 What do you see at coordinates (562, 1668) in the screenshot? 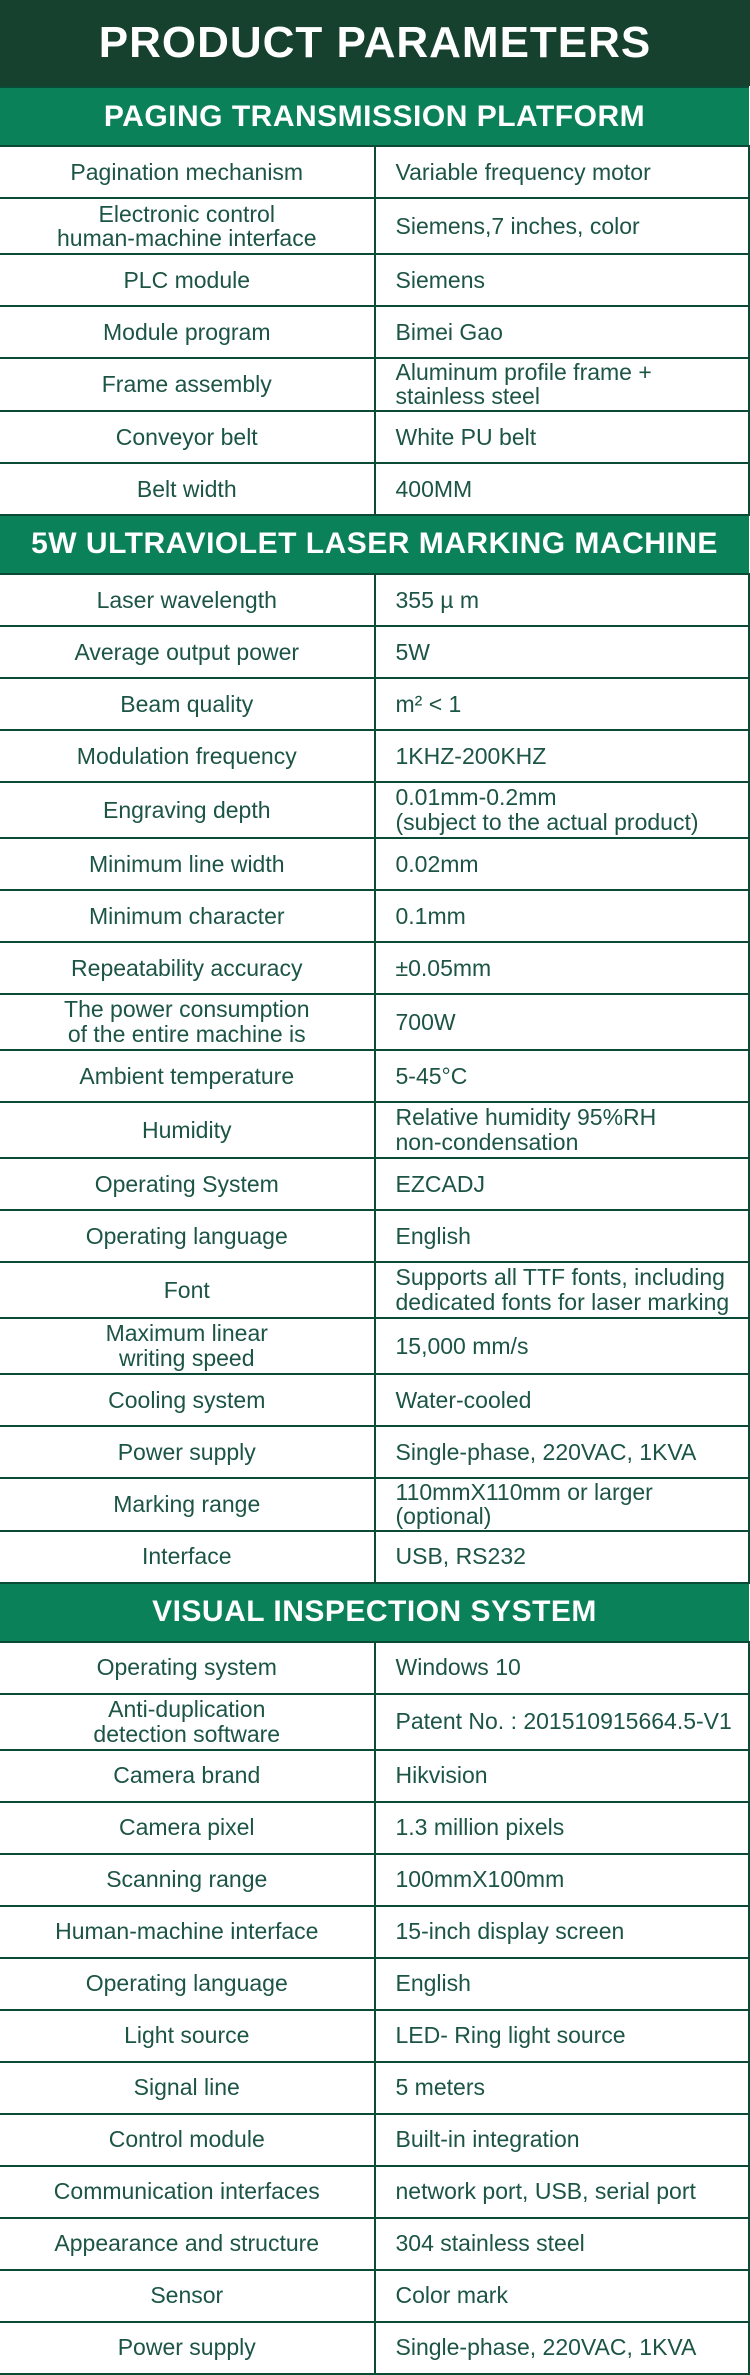
I see `param-value: Windows 10` at bounding box center [562, 1668].